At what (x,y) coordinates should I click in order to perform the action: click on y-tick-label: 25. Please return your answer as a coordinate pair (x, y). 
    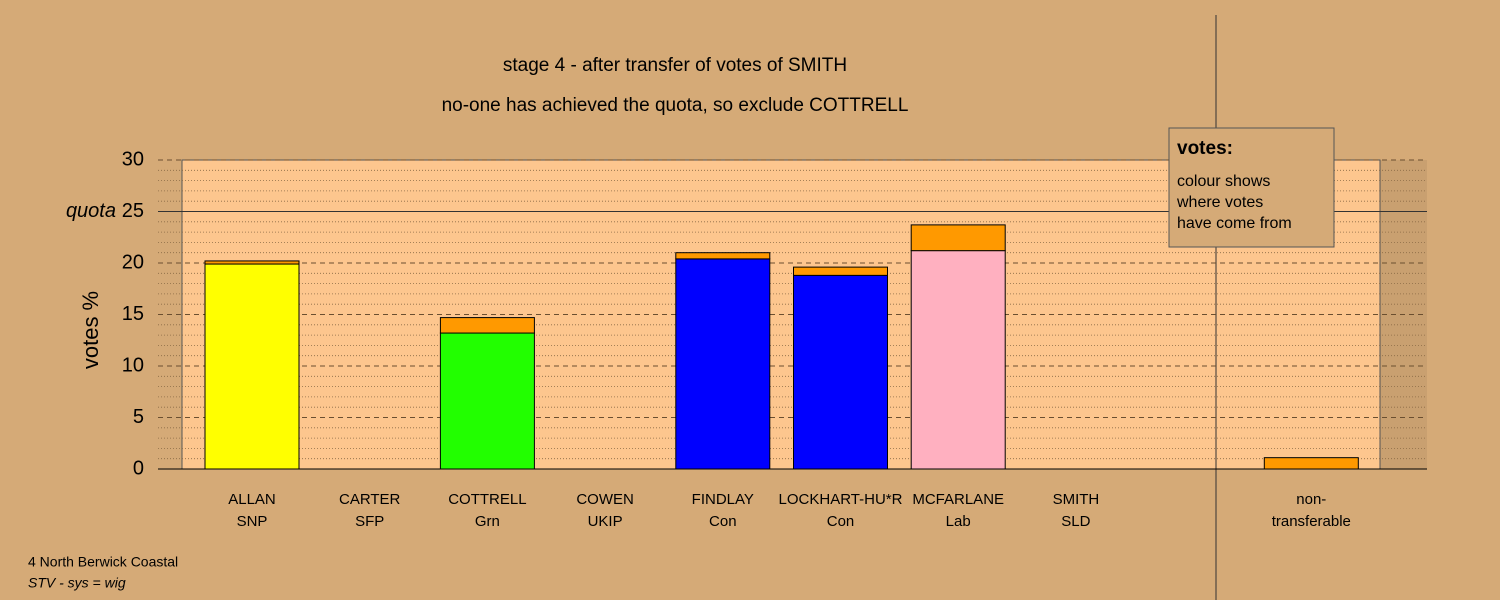
    Looking at the image, I should click on (133, 211).